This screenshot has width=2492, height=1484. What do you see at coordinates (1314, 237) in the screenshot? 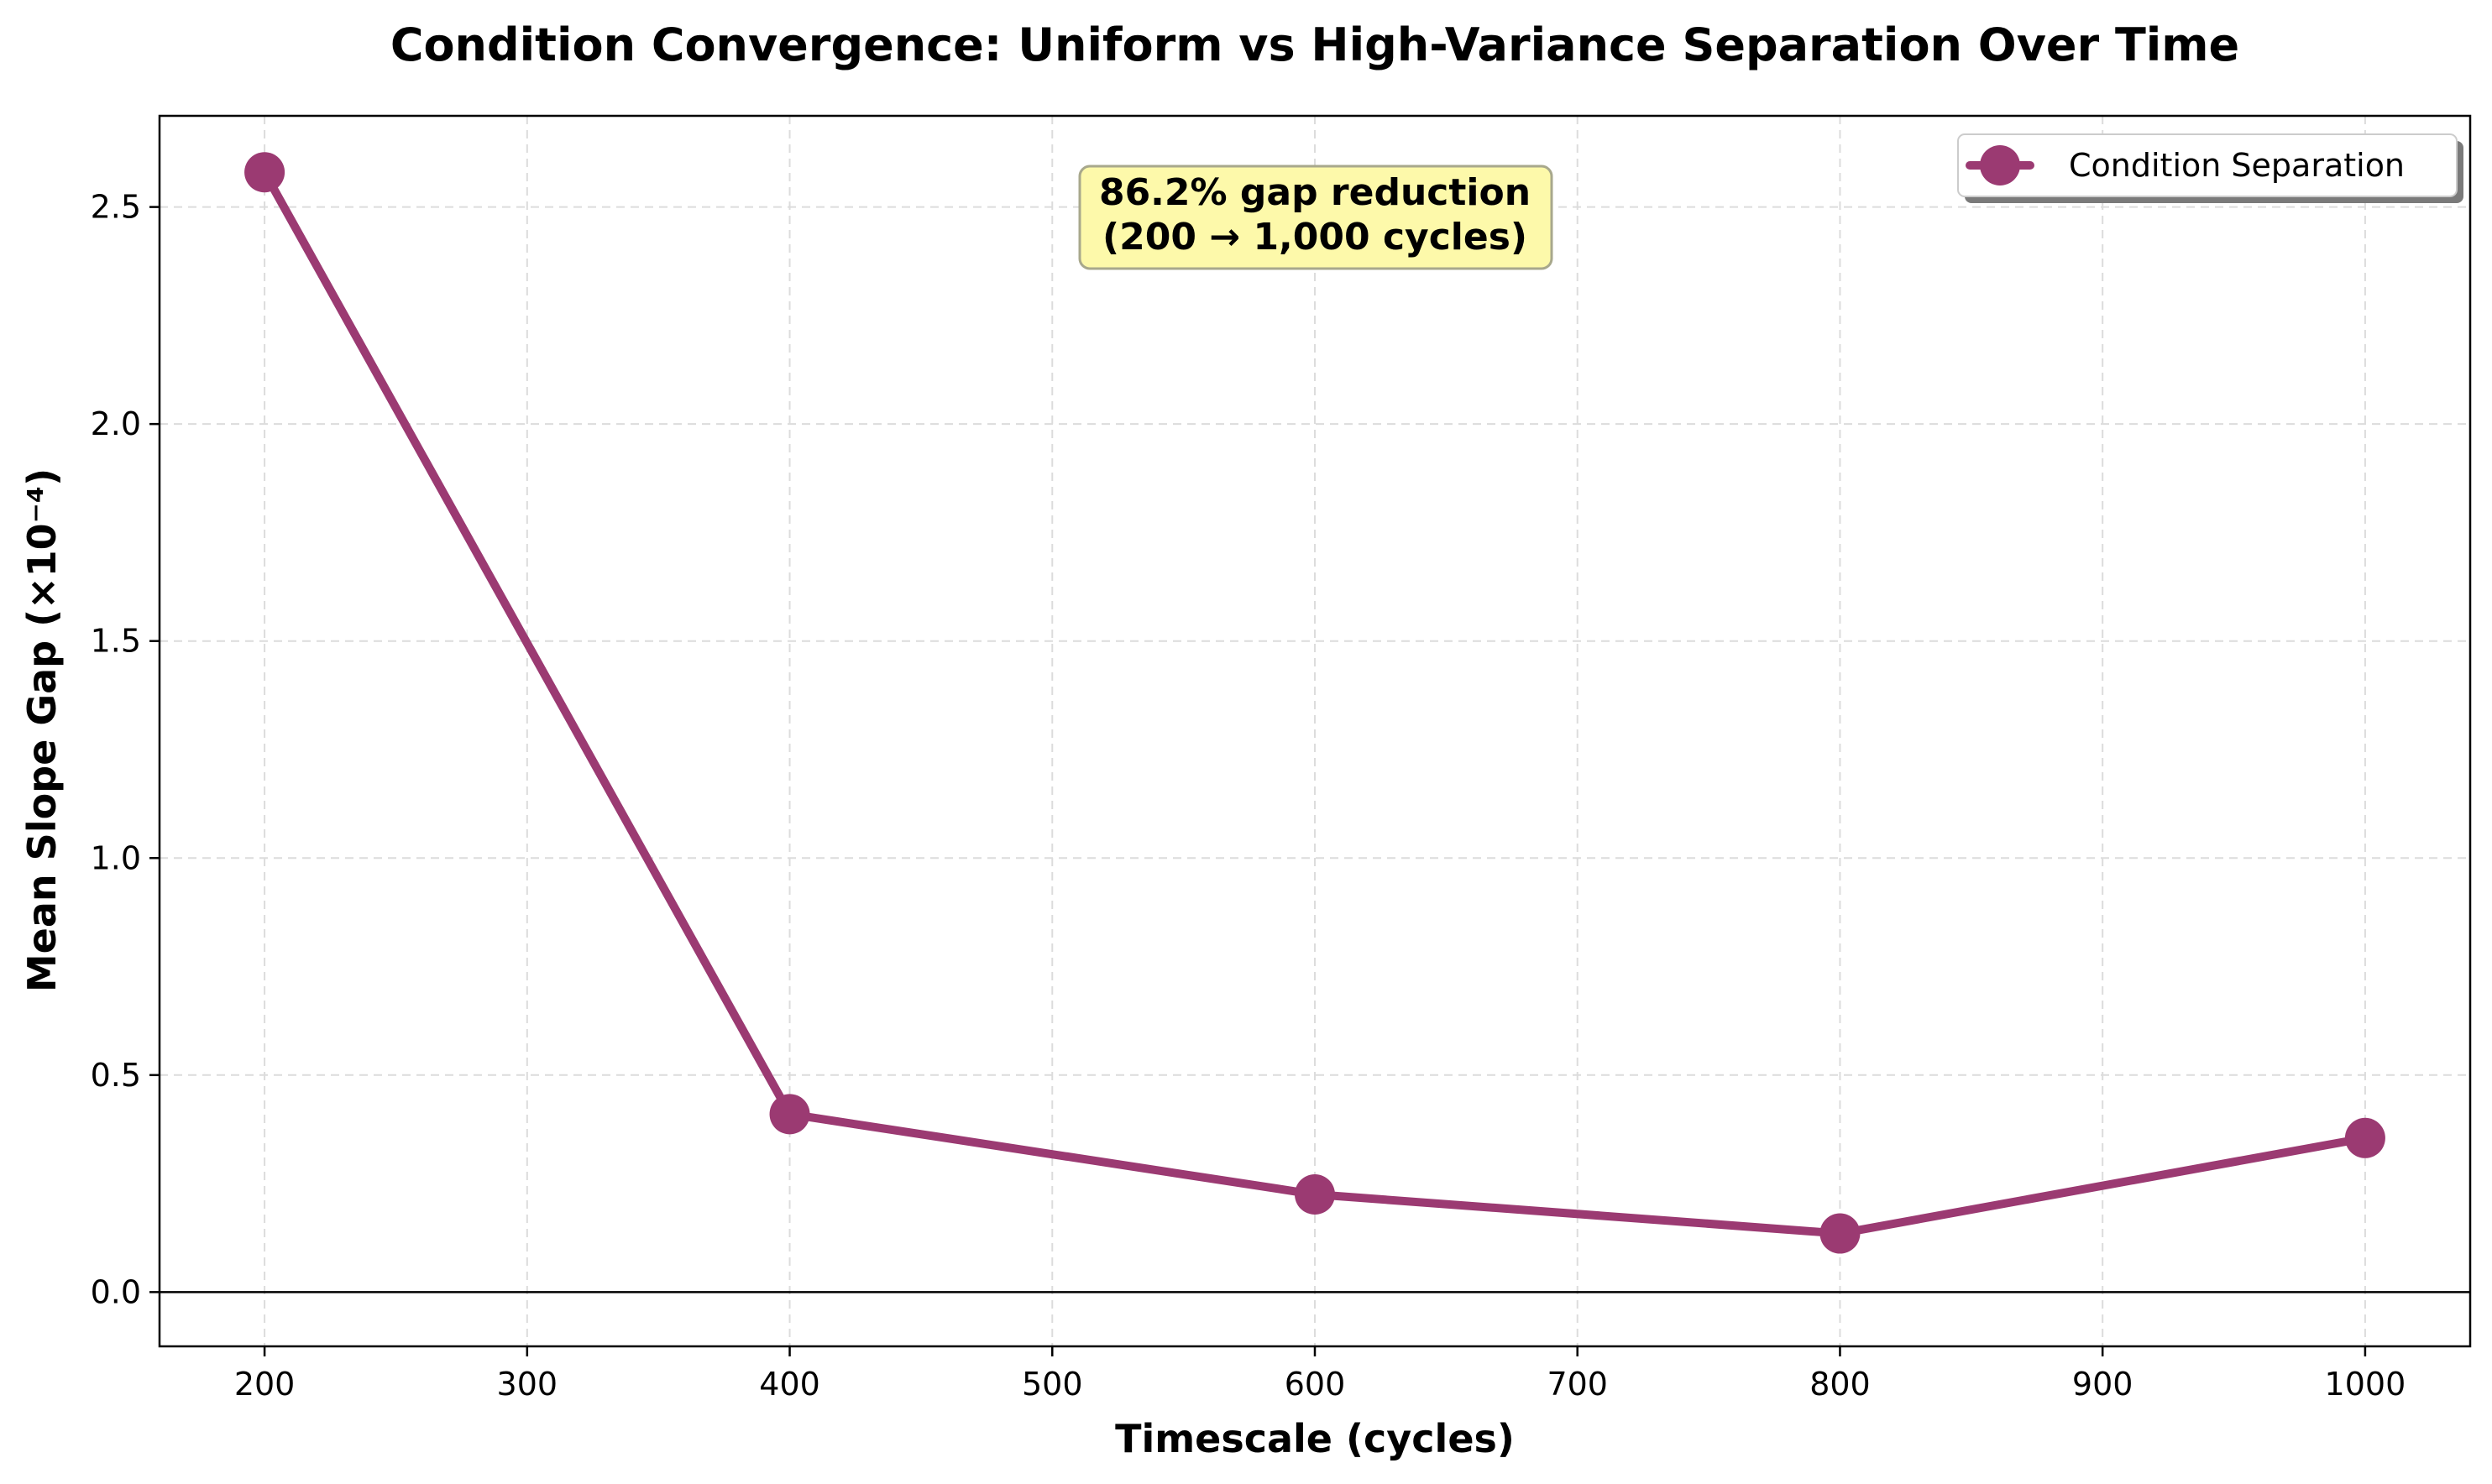
I see `annotation-line-2: (200 → 1,000 cycles)` at bounding box center [1314, 237].